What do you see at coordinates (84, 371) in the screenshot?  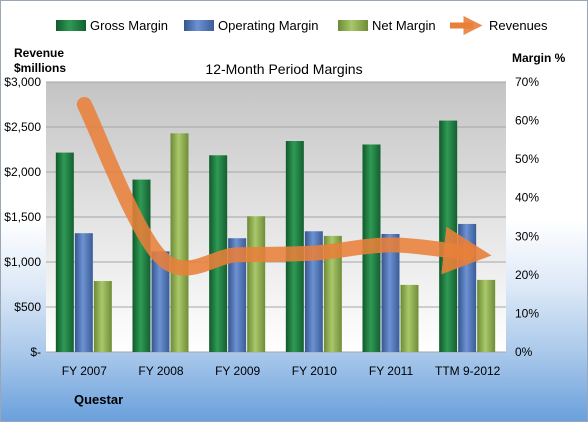 I see `x-category-label: FY 2007` at bounding box center [84, 371].